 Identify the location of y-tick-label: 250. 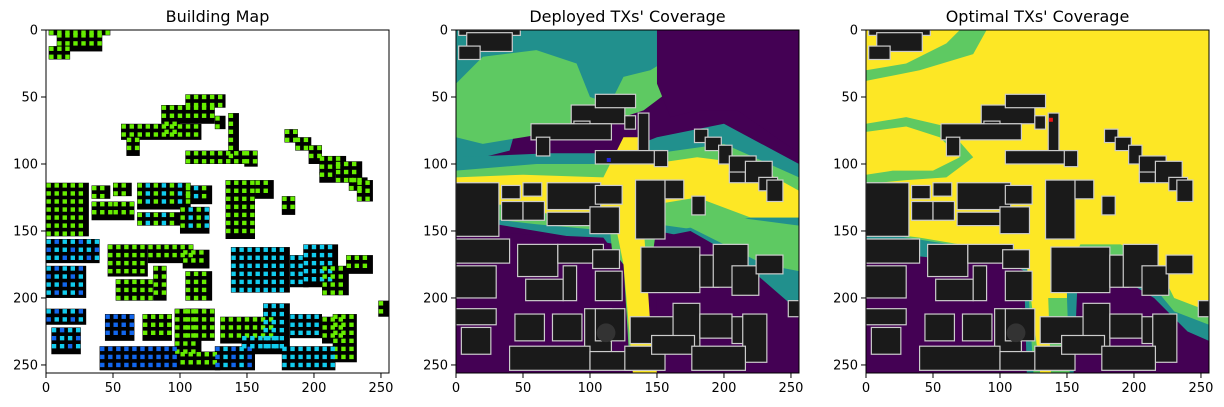
(435, 365).